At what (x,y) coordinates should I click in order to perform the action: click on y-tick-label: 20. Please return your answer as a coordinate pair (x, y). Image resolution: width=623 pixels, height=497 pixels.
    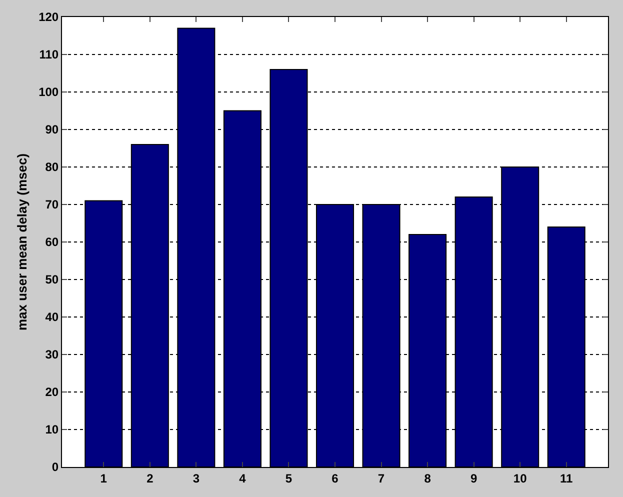
    Looking at the image, I should click on (52, 392).